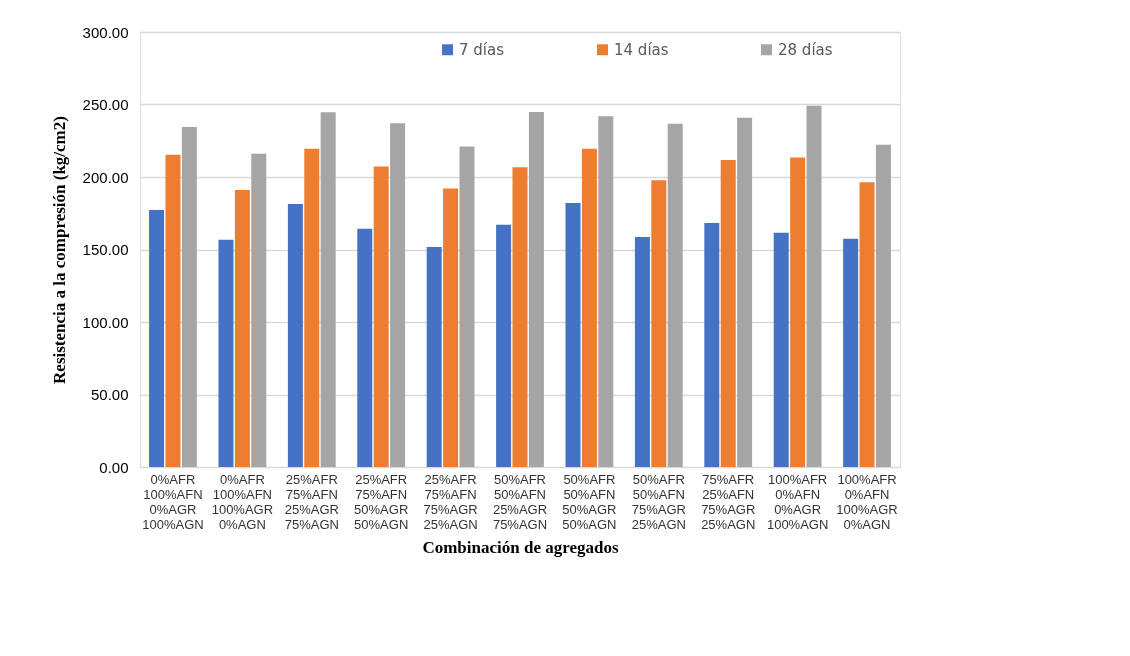 The image size is (1130, 656). I want to click on y-tick-label: 100.00, so click(105, 322).